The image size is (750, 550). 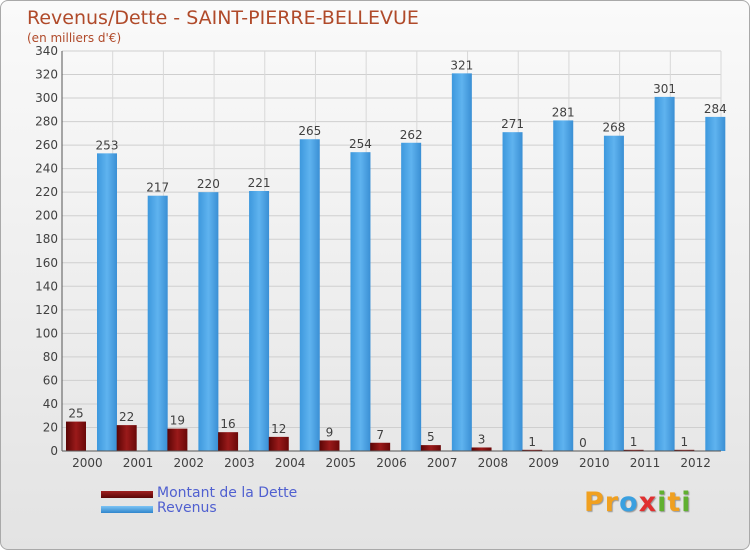 What do you see at coordinates (613, 128) in the screenshot?
I see `data-label-revenus: 268` at bounding box center [613, 128].